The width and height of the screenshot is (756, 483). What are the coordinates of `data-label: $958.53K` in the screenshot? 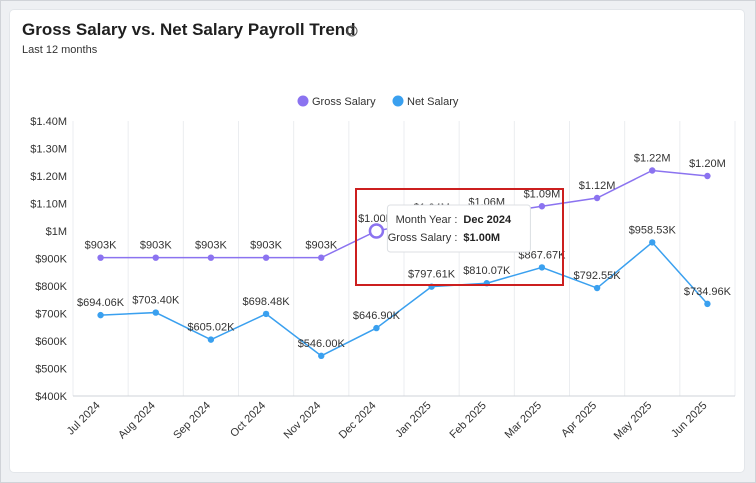 It's located at (653, 230).